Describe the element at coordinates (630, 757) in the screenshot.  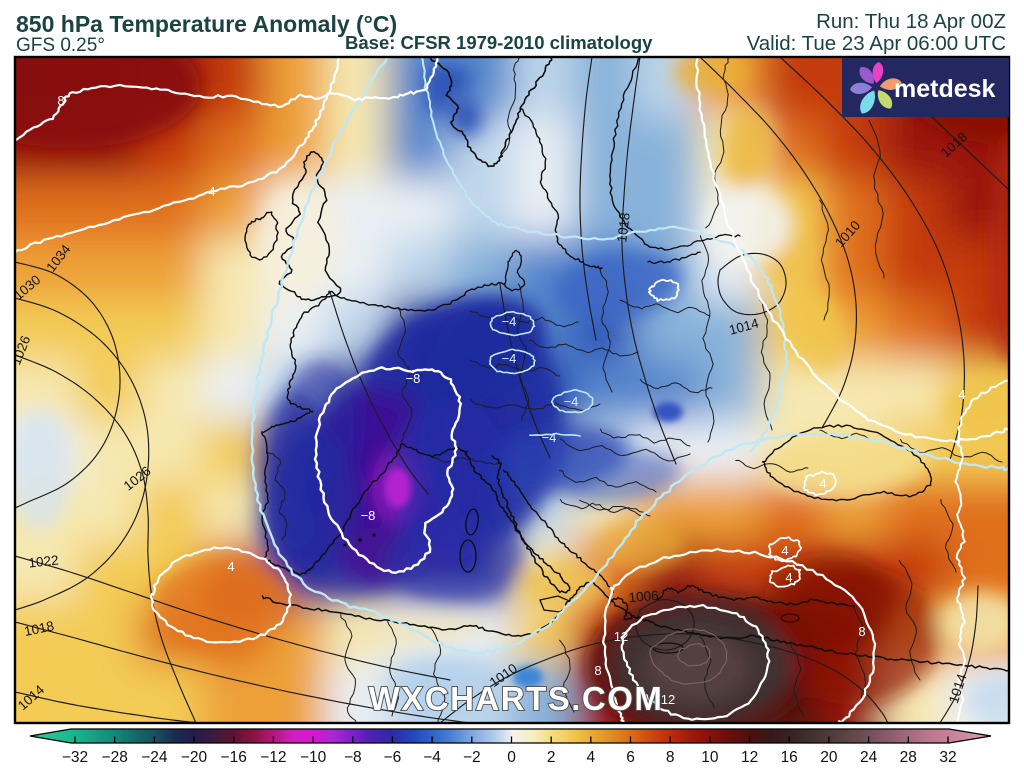
I see `svg-text: 6` at that location.